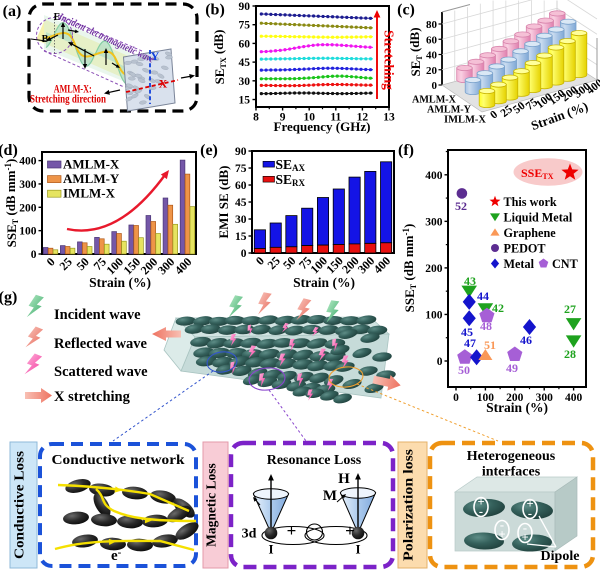 The height and width of the screenshot is (572, 600). What do you see at coordinates (464, 370) in the screenshot?
I see `svg-text: 50` at bounding box center [464, 370].